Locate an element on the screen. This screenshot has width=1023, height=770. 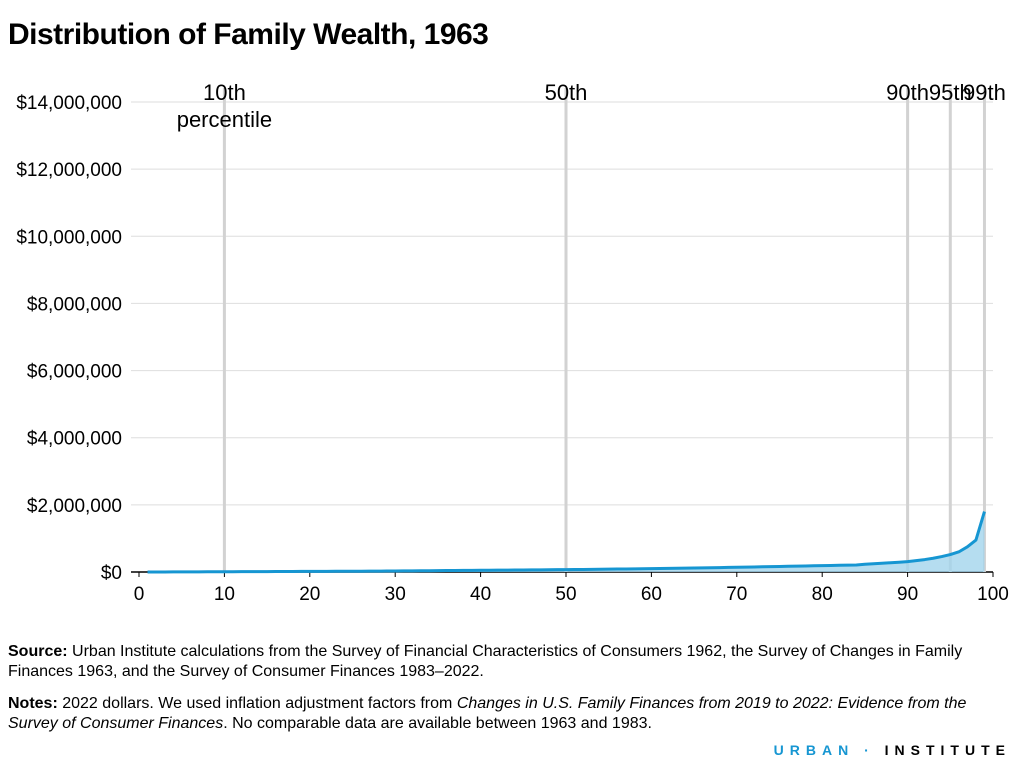
percentile-label: percentile is located at coordinates (224, 119).